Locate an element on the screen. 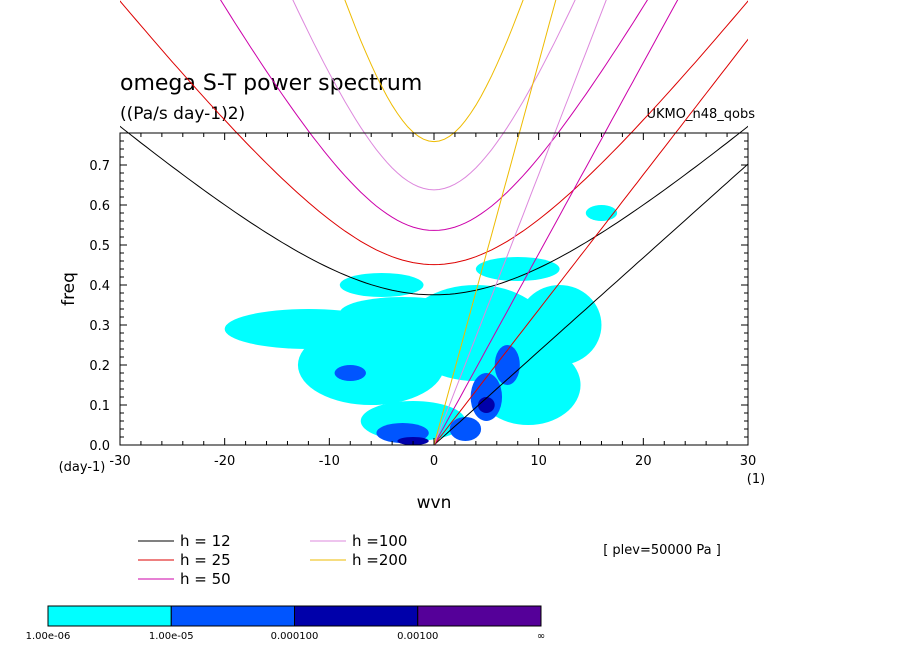 This screenshot has height=654, width=904. colorbar-label-1: 1.00e-05 is located at coordinates (171, 636).